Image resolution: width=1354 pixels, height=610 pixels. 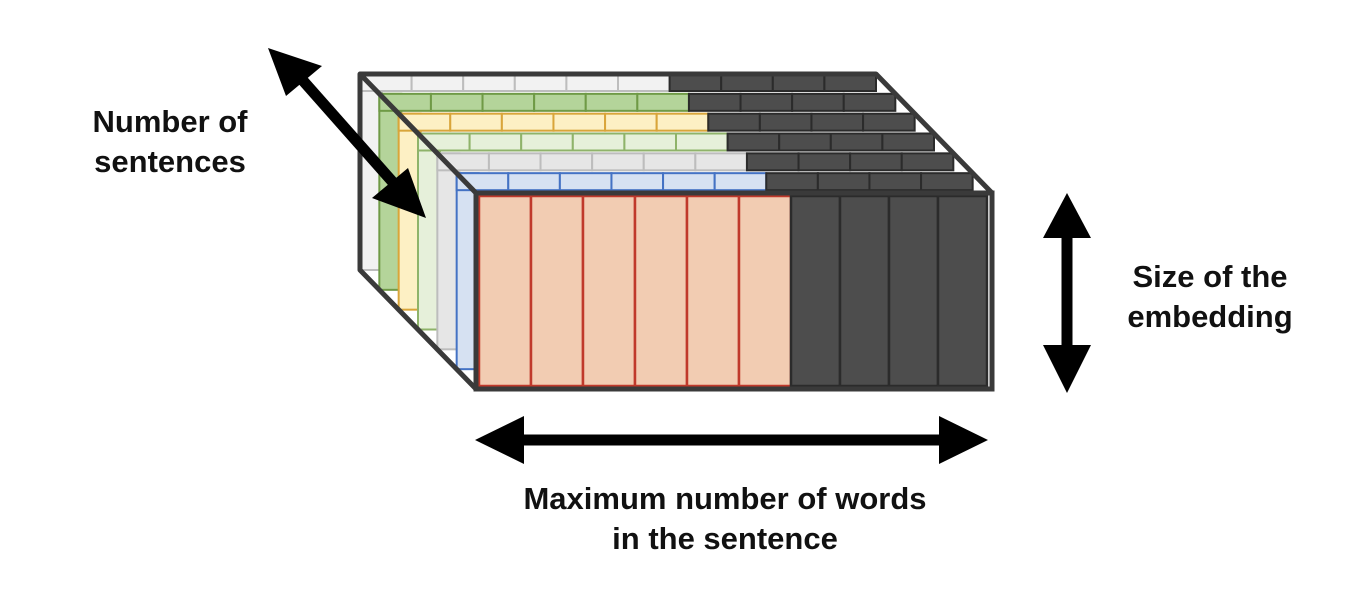 I want to click on words-arrow-head-left, so click(x=499, y=440).